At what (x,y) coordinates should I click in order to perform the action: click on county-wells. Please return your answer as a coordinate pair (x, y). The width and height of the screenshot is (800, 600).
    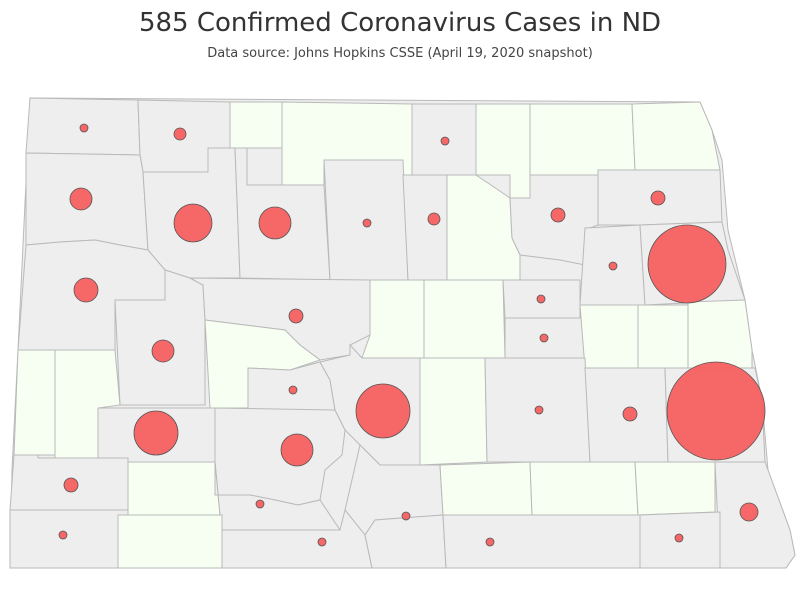
    Looking at the image, I should click on (464, 319).